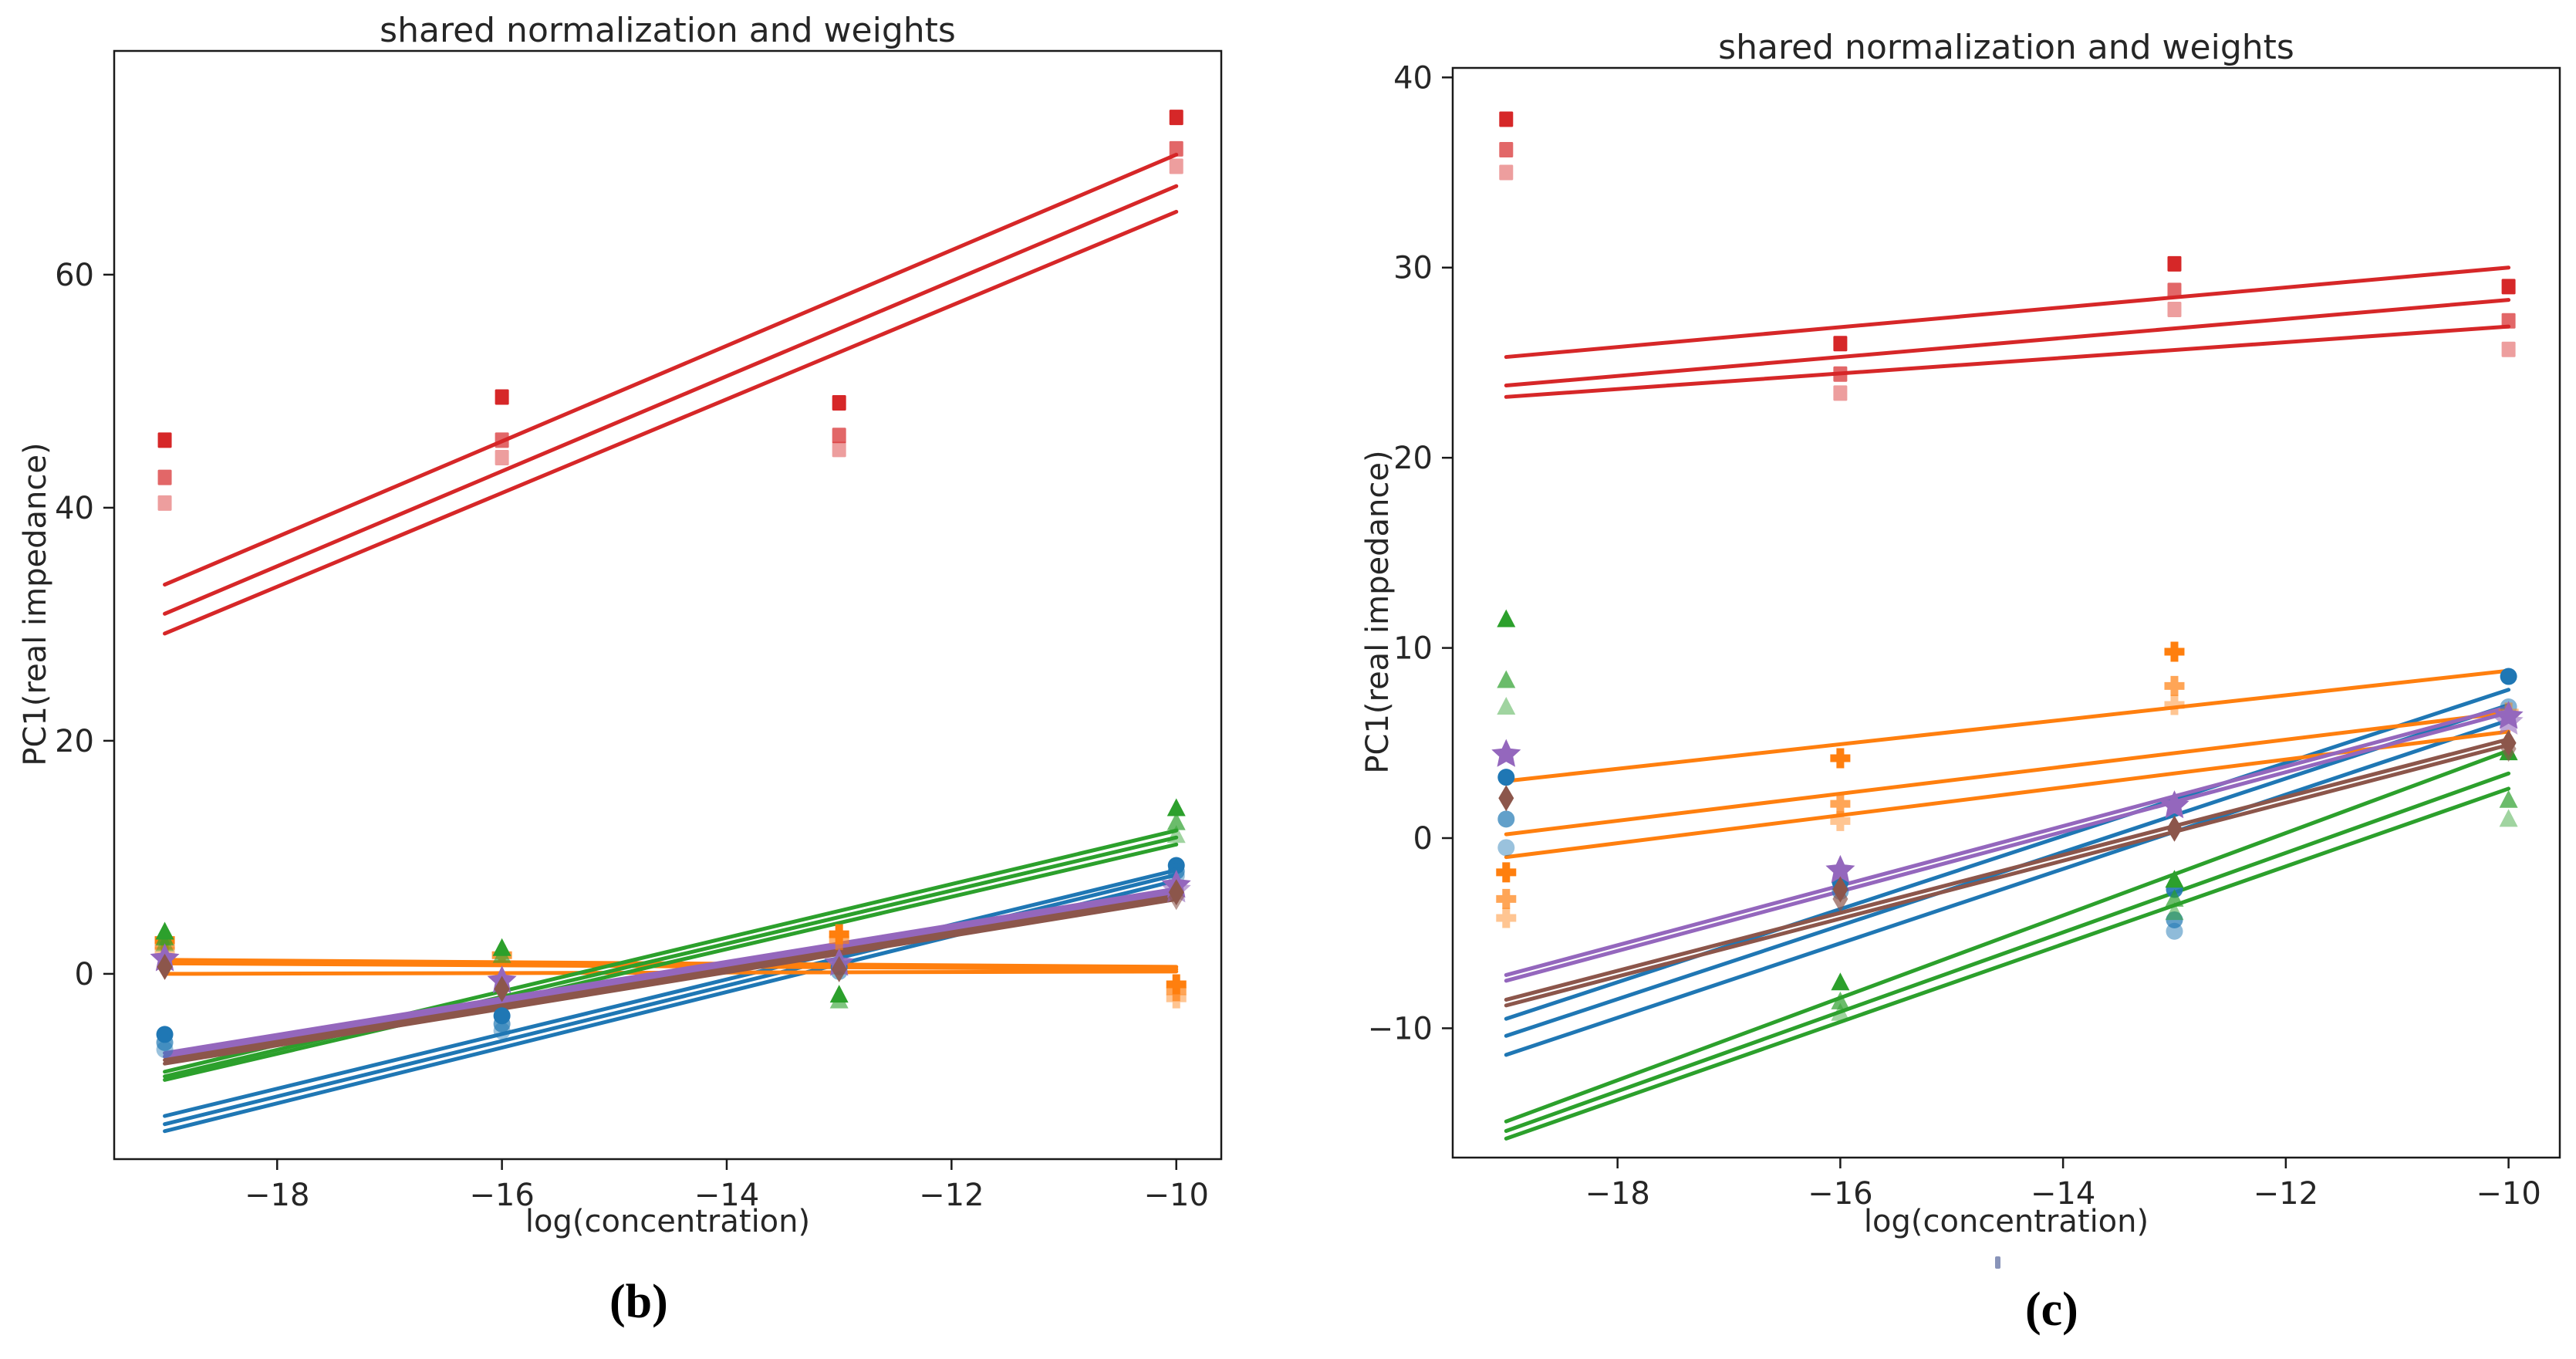 This screenshot has width=2576, height=1359. What do you see at coordinates (638, 1302) in the screenshot?
I see `panel-b-caption: (b)` at bounding box center [638, 1302].